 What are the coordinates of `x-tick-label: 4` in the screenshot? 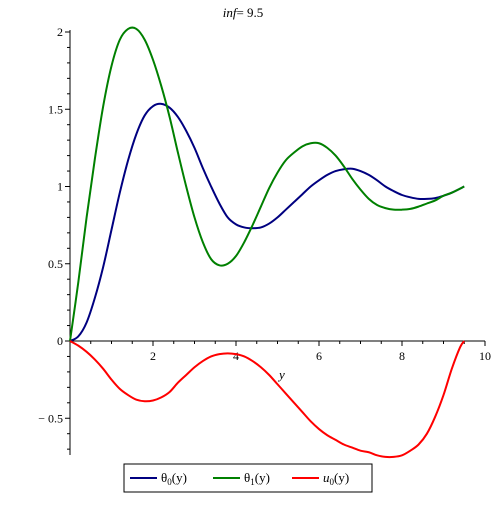 It's located at (236, 356).